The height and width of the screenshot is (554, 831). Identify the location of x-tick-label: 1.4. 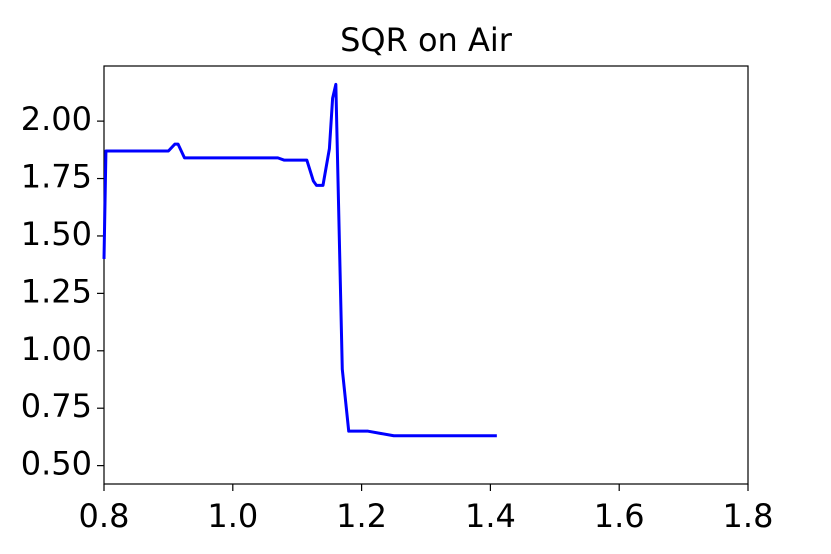
(490, 516).